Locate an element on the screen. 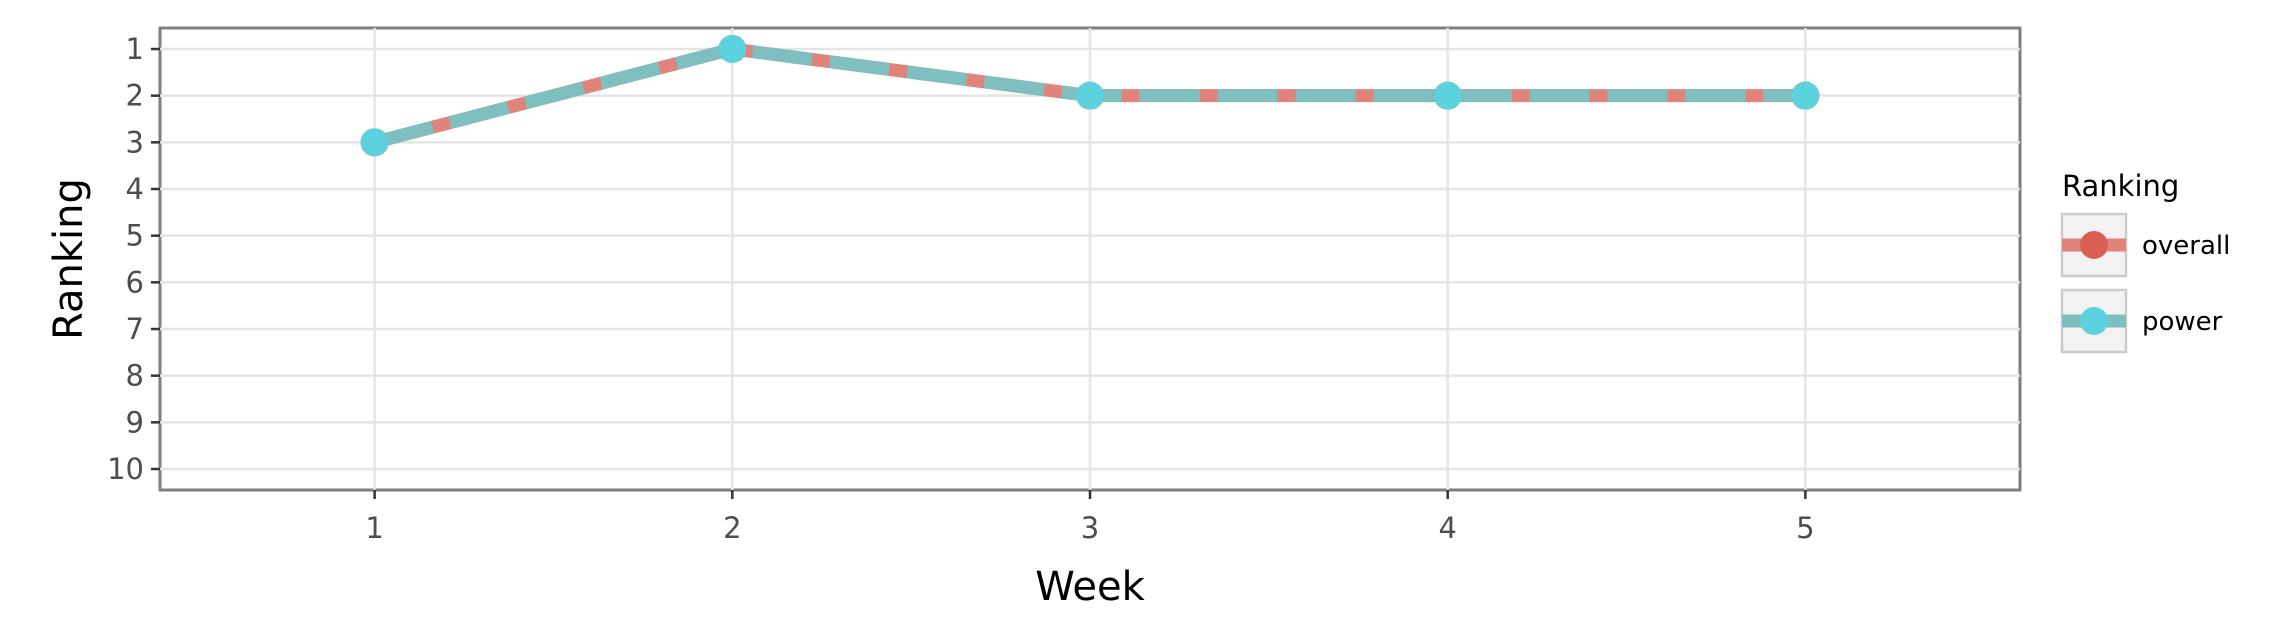  legend-item-power: power is located at coordinates (2141, 321).